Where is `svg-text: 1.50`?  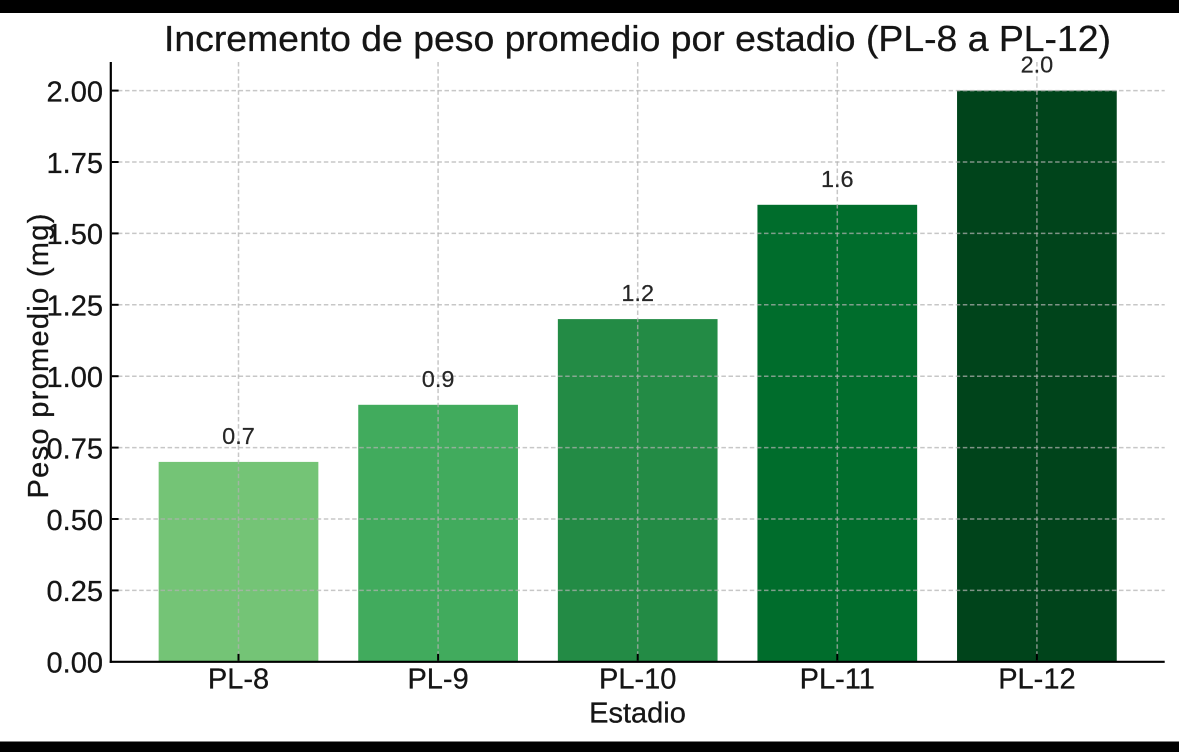
svg-text: 1.50 is located at coordinates (75, 235).